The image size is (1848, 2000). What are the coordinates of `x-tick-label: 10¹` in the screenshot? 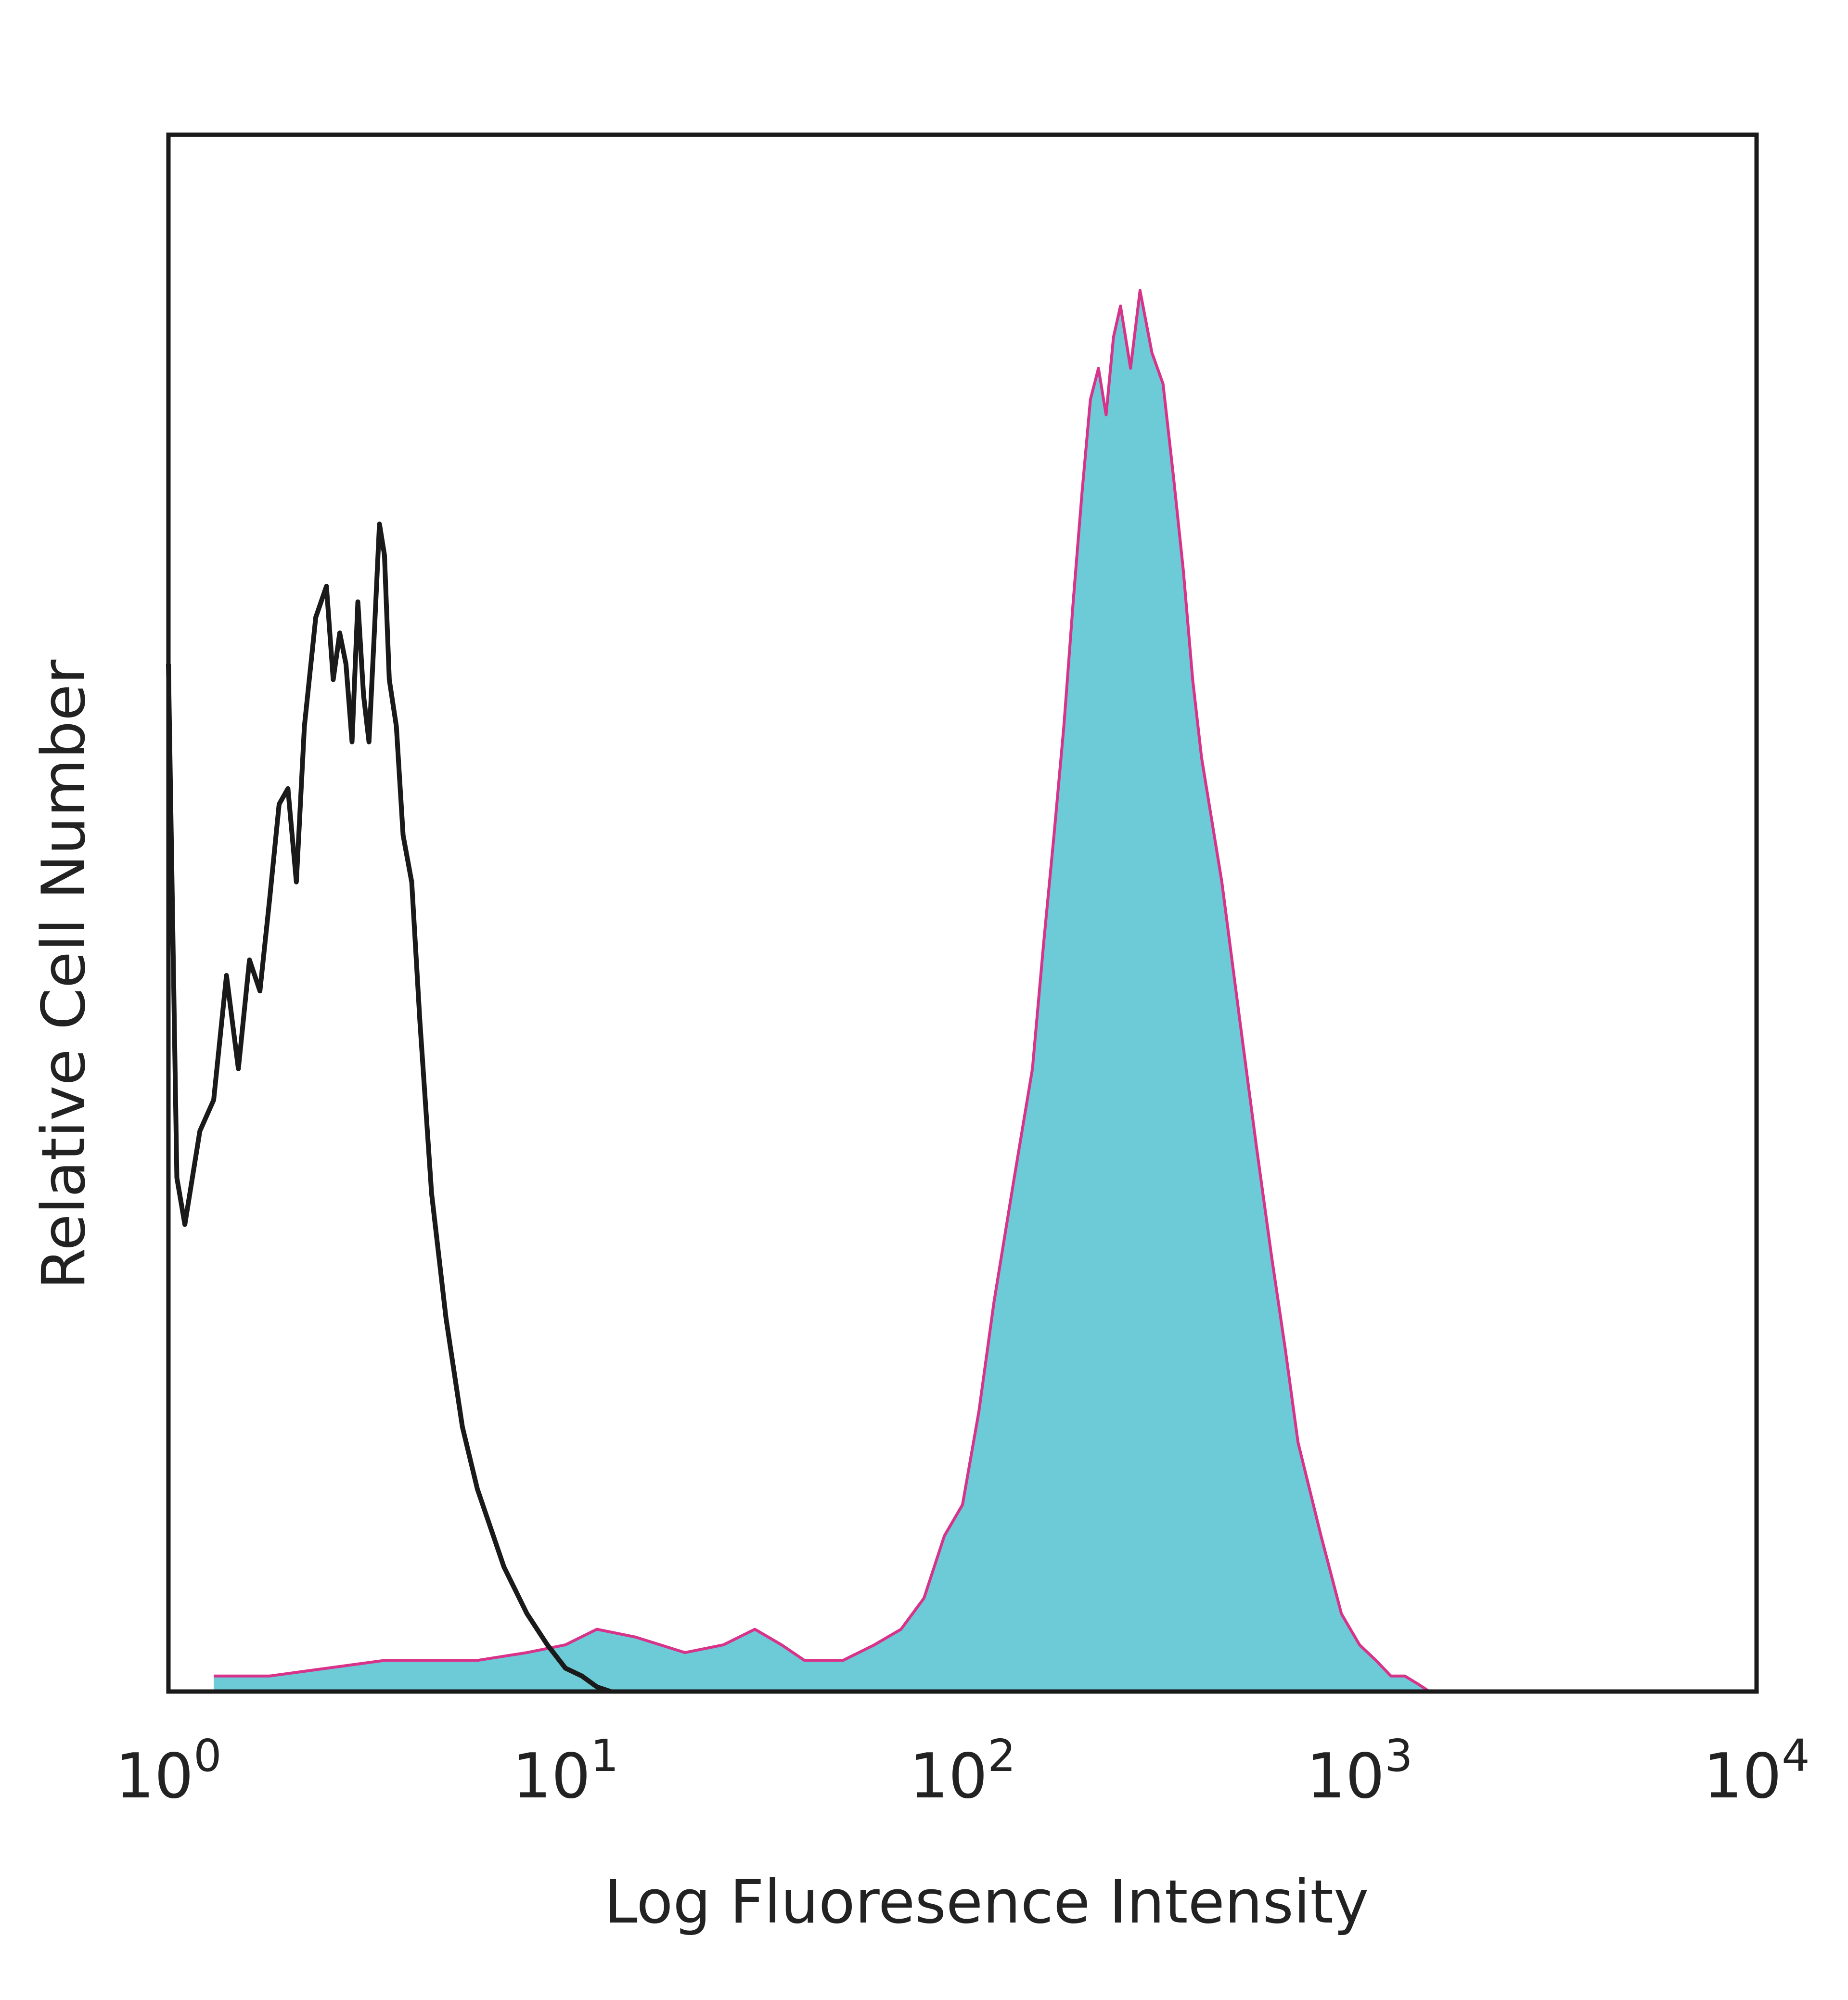 It's located at (565, 1771).